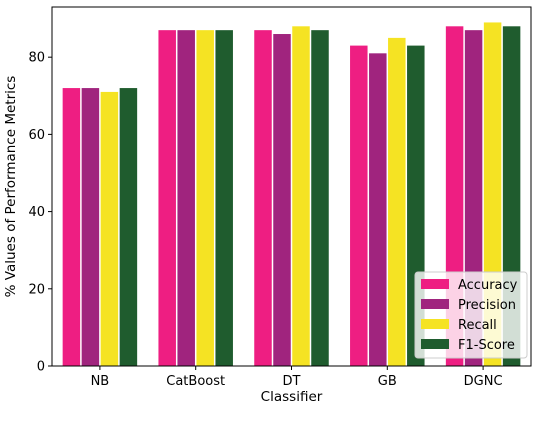  Describe the element at coordinates (167, 198) in the screenshot. I see `bar-accuracy-catboost` at that location.